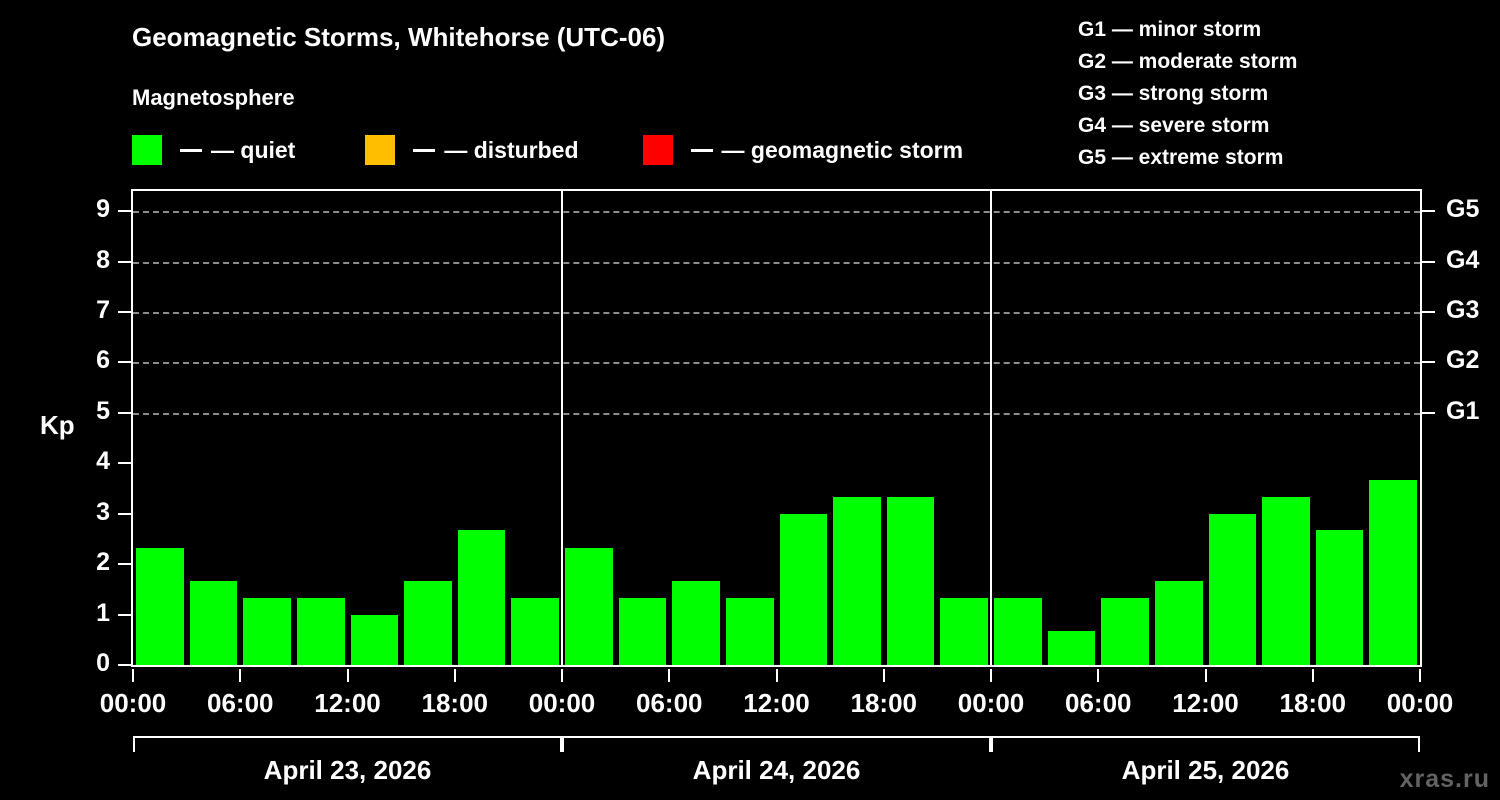  What do you see at coordinates (884, 703) in the screenshot?
I see `x-tick-label-7: 18:00` at bounding box center [884, 703].